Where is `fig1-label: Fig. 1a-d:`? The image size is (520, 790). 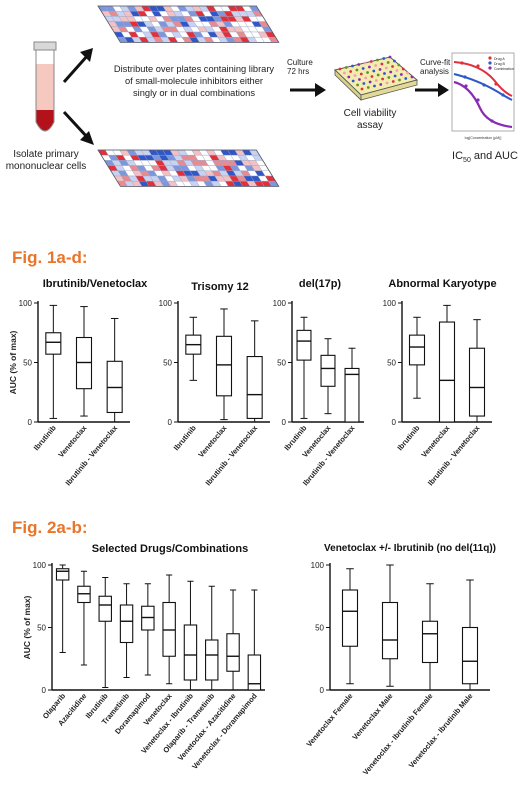 fig1-label: Fig. 1a-d: is located at coordinates (50, 257).